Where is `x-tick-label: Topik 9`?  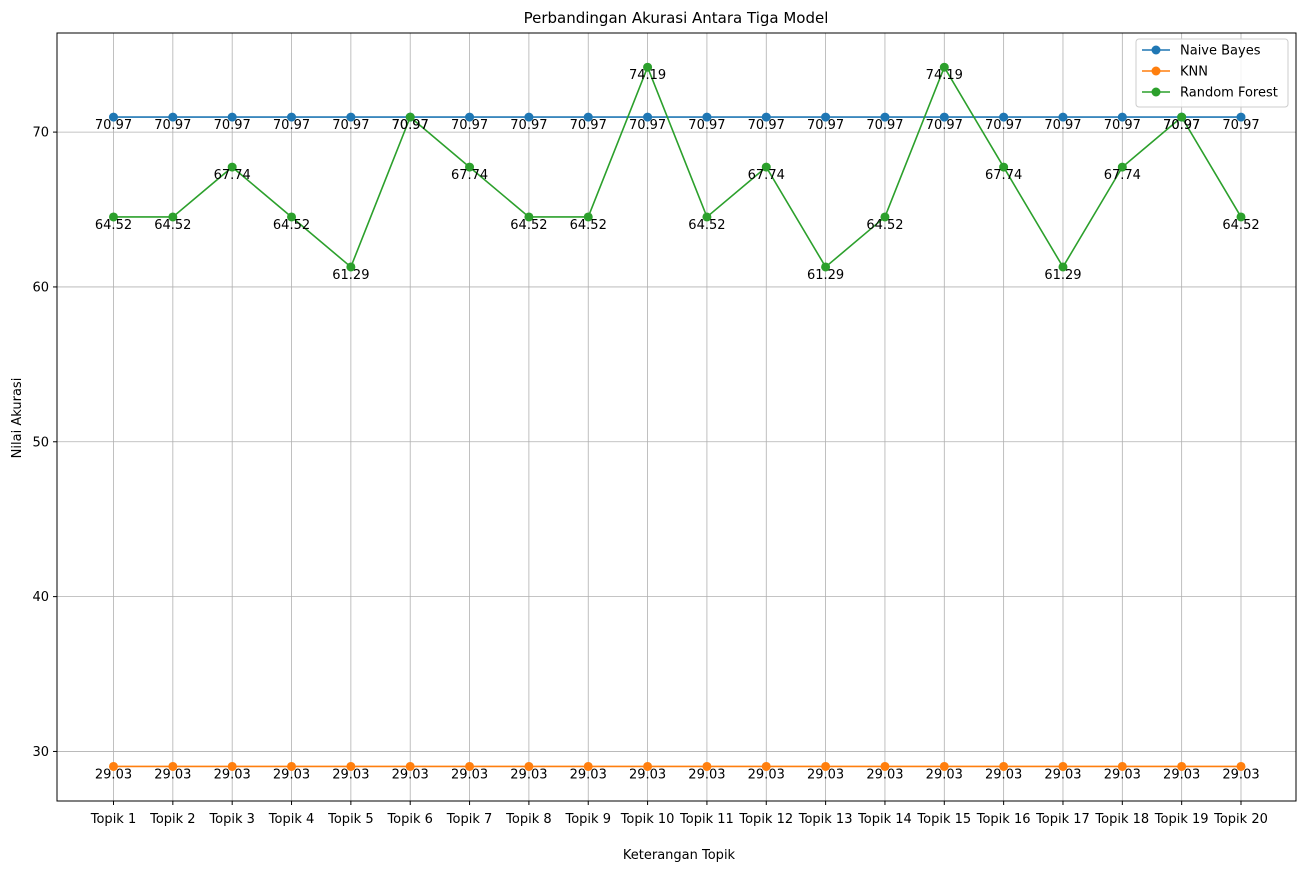
x-tick-label: Topik 9 is located at coordinates (587, 819).